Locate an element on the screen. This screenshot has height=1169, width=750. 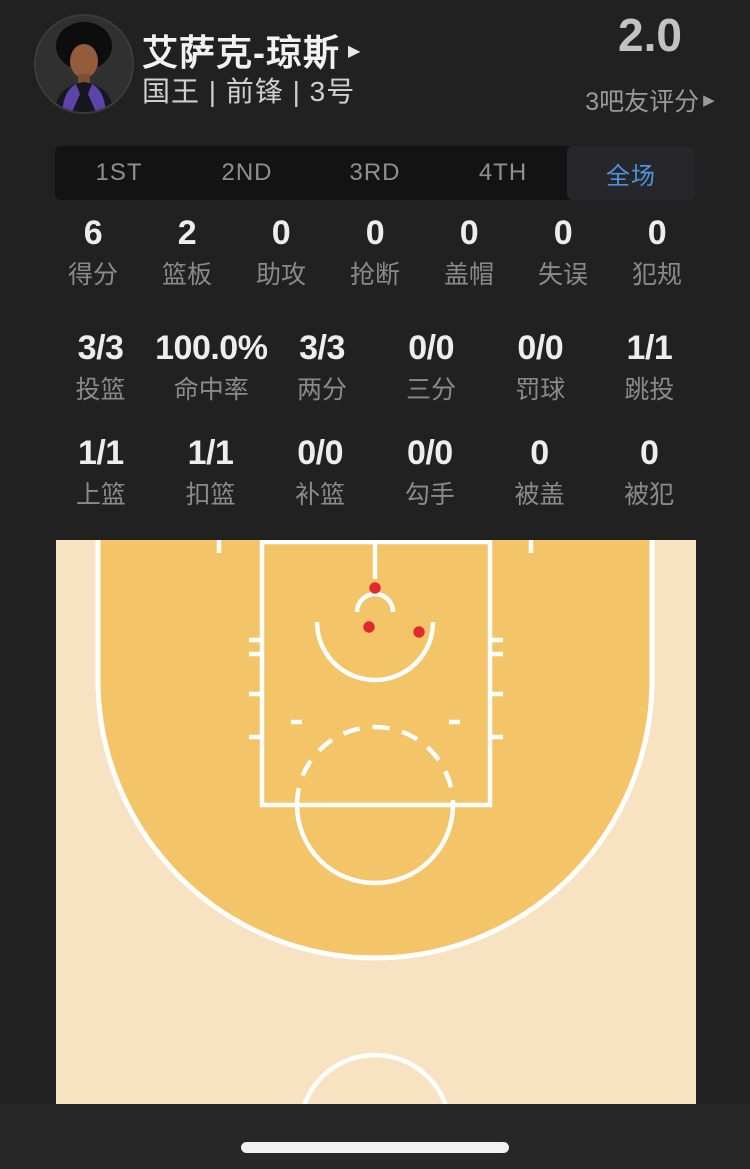
stat-turnovers: 0 失误 is located at coordinates (563, 251).